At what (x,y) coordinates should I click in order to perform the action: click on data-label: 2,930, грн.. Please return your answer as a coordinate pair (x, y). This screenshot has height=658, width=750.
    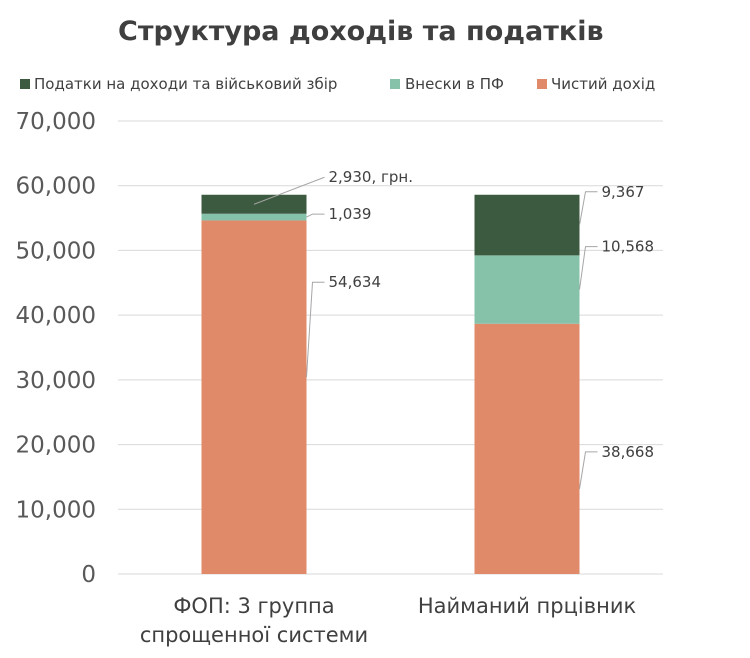
    Looking at the image, I should click on (371, 177).